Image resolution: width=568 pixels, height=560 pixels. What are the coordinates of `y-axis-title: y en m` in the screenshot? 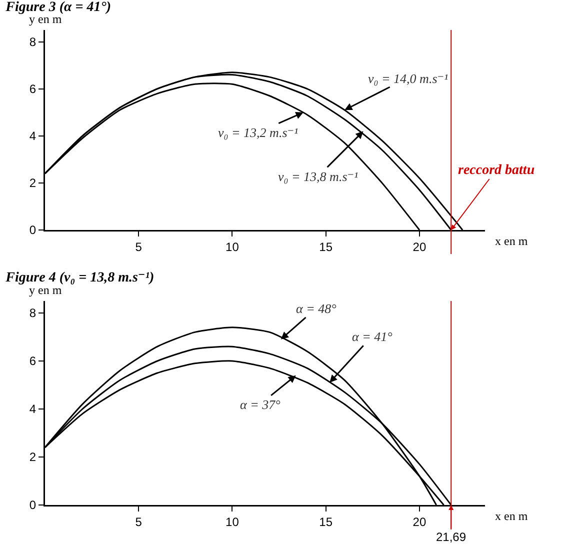 It's located at (45, 290).